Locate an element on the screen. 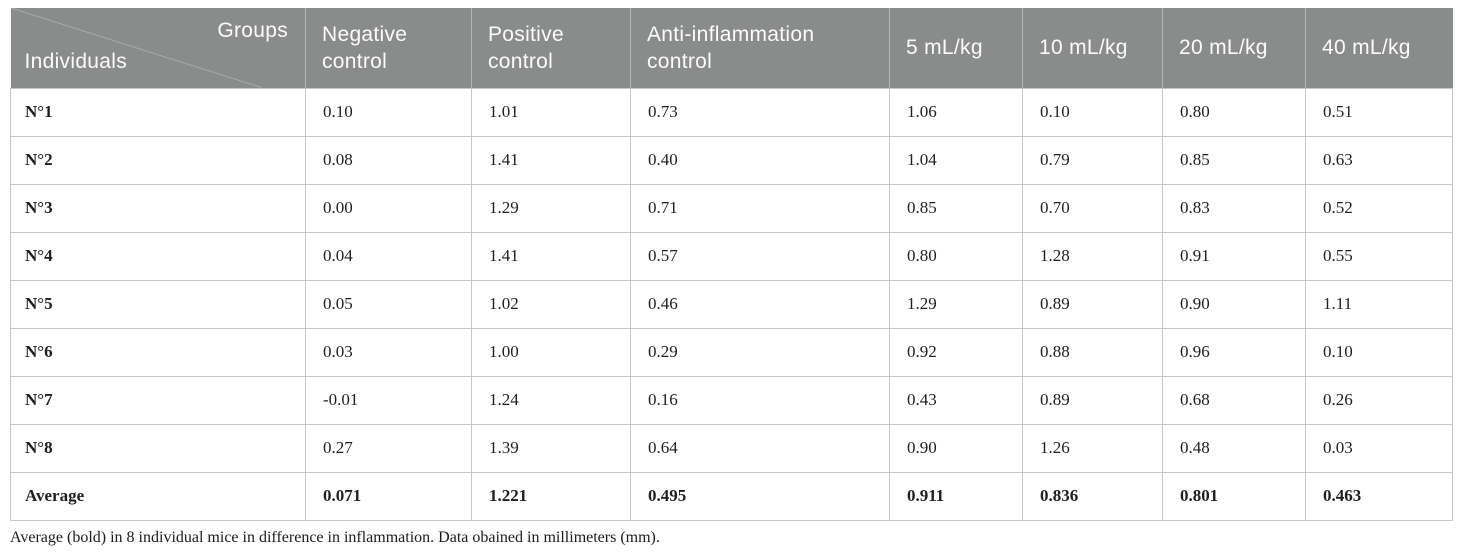 This screenshot has height=560, width=1460. table-row: N°4 0.04 1.41 0.57 0.80 1.28 0.91 0.55 is located at coordinates (731, 256).